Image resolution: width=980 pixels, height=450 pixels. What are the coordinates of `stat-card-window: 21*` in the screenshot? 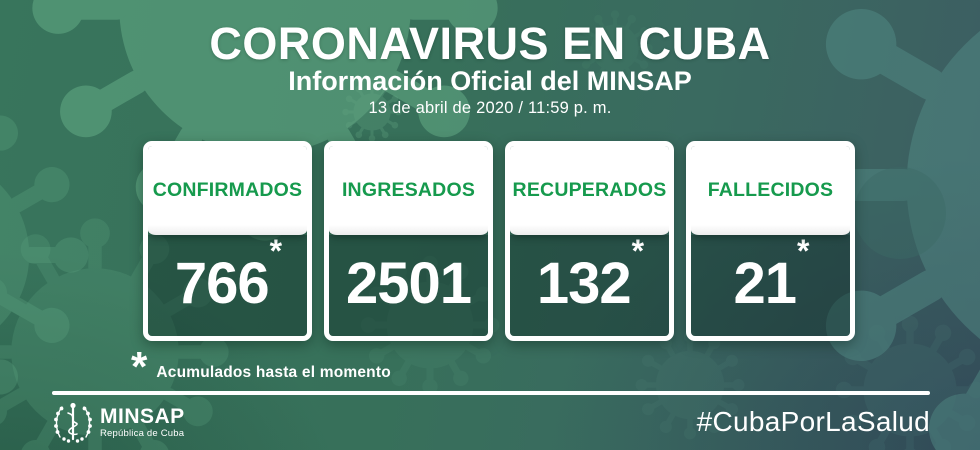 It's located at (770, 285).